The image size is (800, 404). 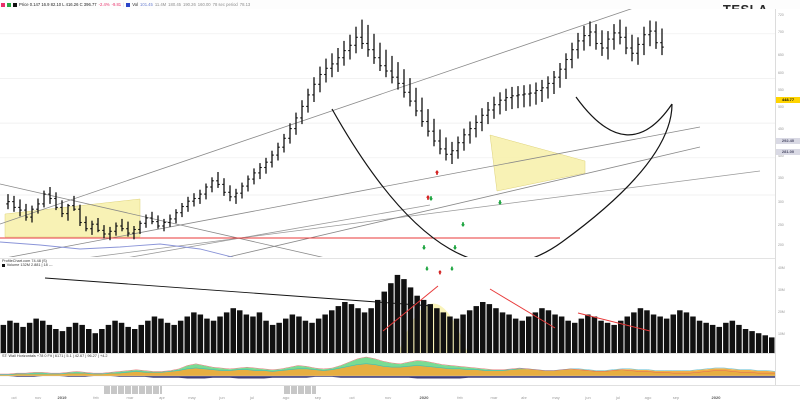 What do you see at coordinates (4, 266) in the screenshot?
I see `volume-legend-chip` at bounding box center [4, 266].